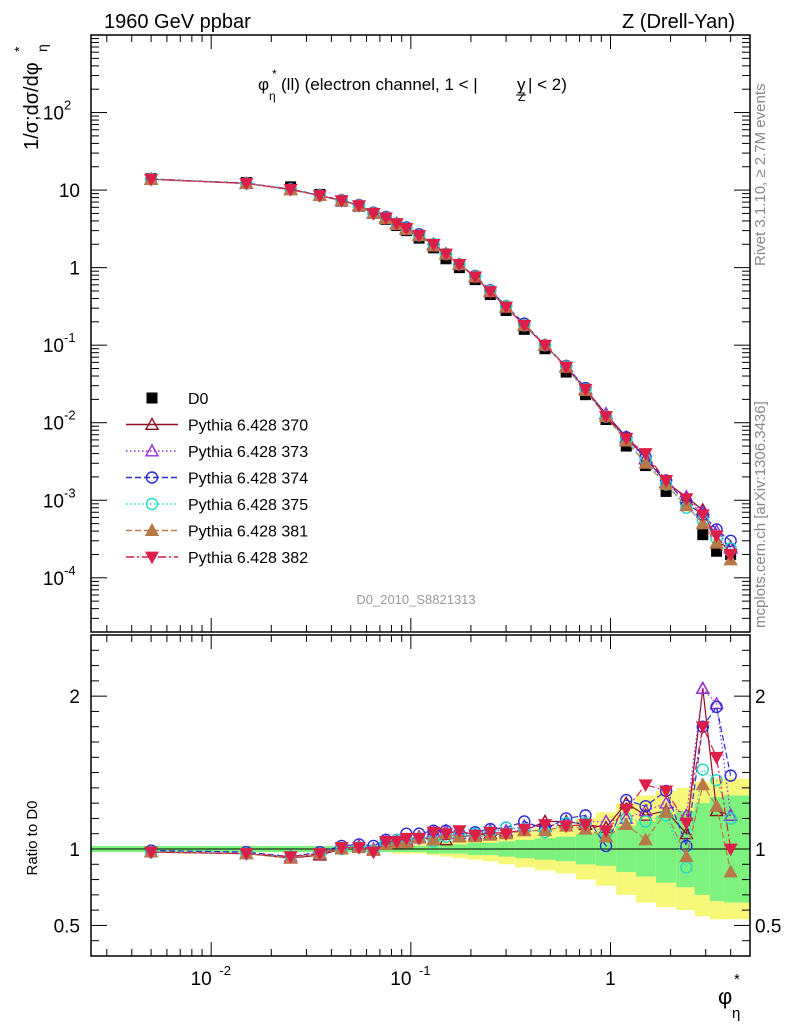  Describe the element at coordinates (217, 558) in the screenshot. I see `legend-item: Pythia 6.428 382` at that location.